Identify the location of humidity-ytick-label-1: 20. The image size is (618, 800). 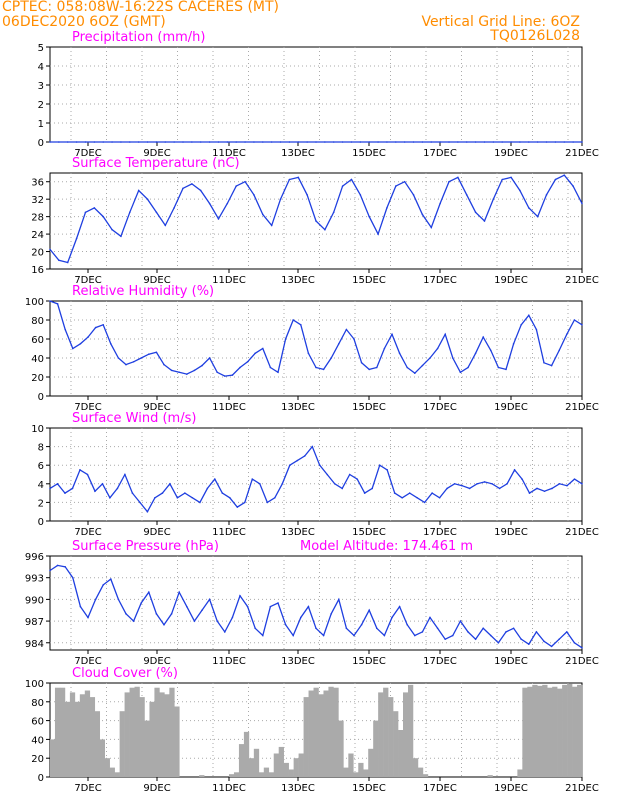
(37, 378).